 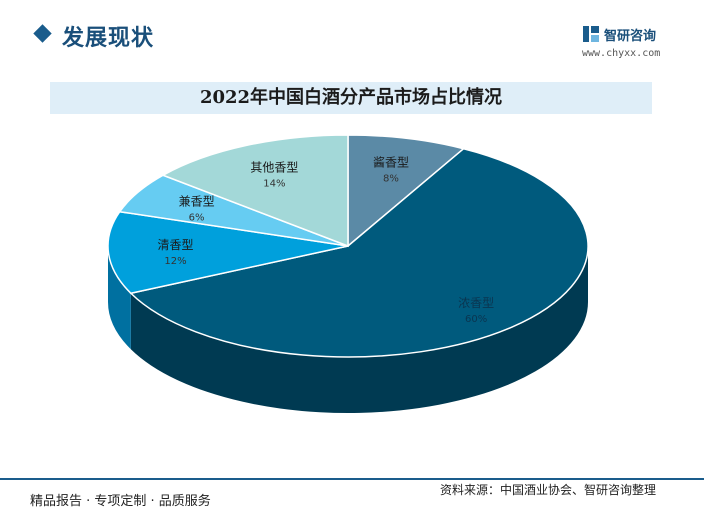 What do you see at coordinates (176, 245) in the screenshot?
I see `slice-label-2: 清香型` at bounding box center [176, 245].